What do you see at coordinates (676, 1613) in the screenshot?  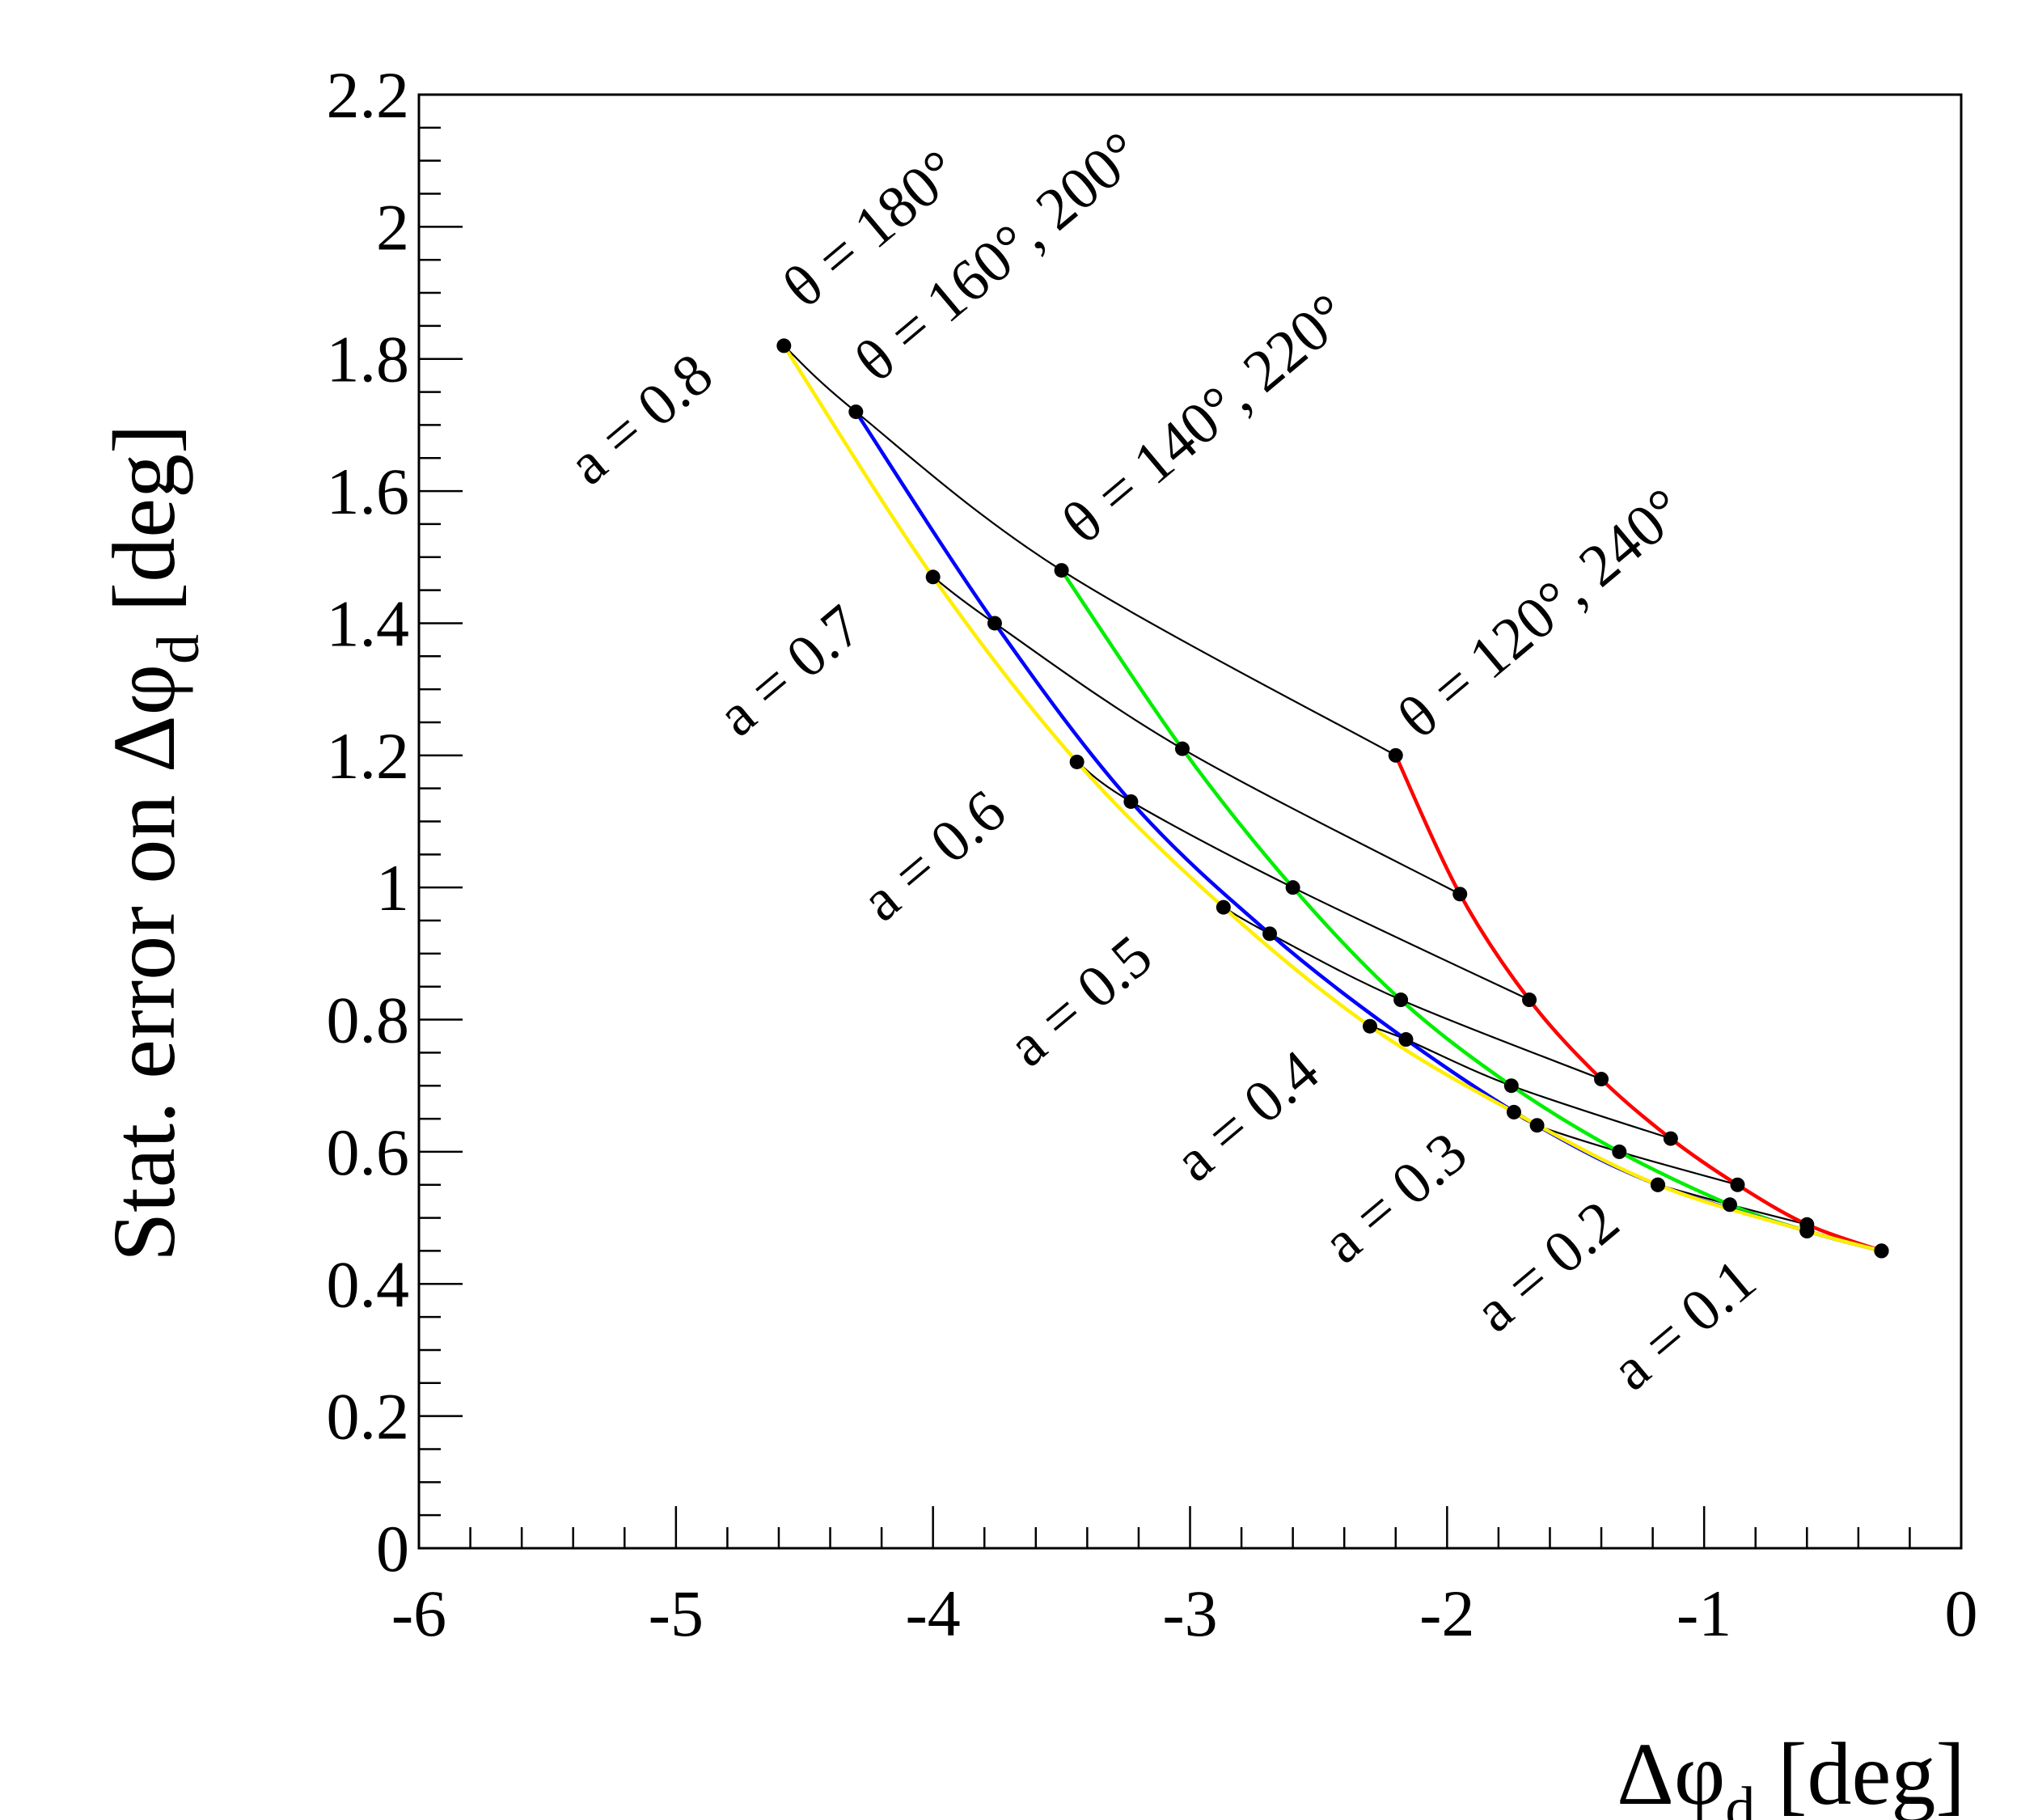 I see `x-tick-label: -5` at bounding box center [676, 1613].